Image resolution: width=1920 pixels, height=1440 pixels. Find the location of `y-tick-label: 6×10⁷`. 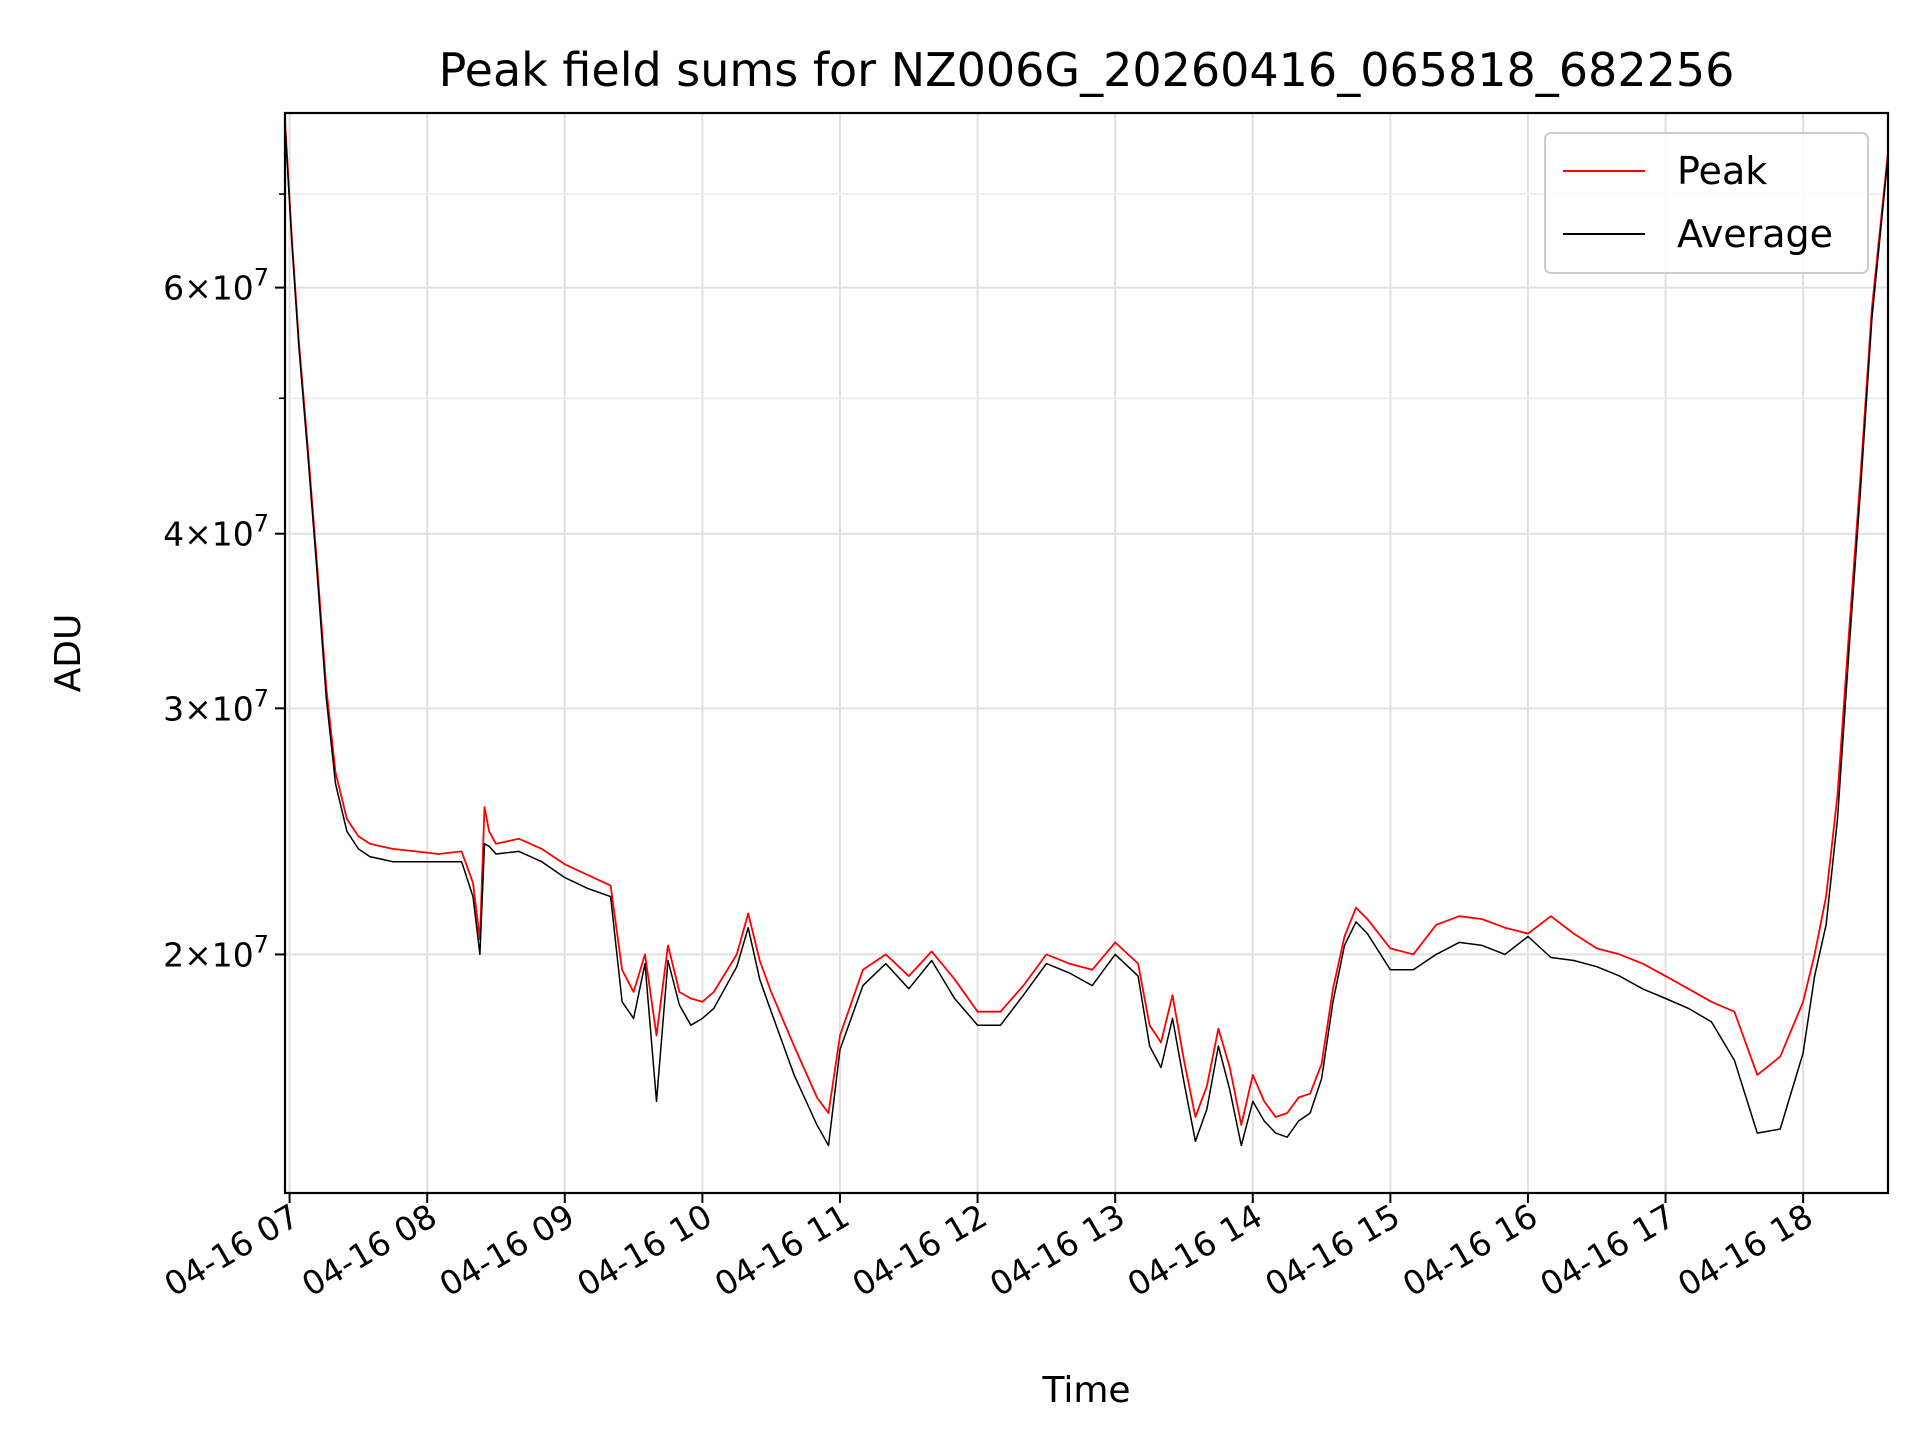

y-tick-label: 6×10⁷ is located at coordinates (216, 286).